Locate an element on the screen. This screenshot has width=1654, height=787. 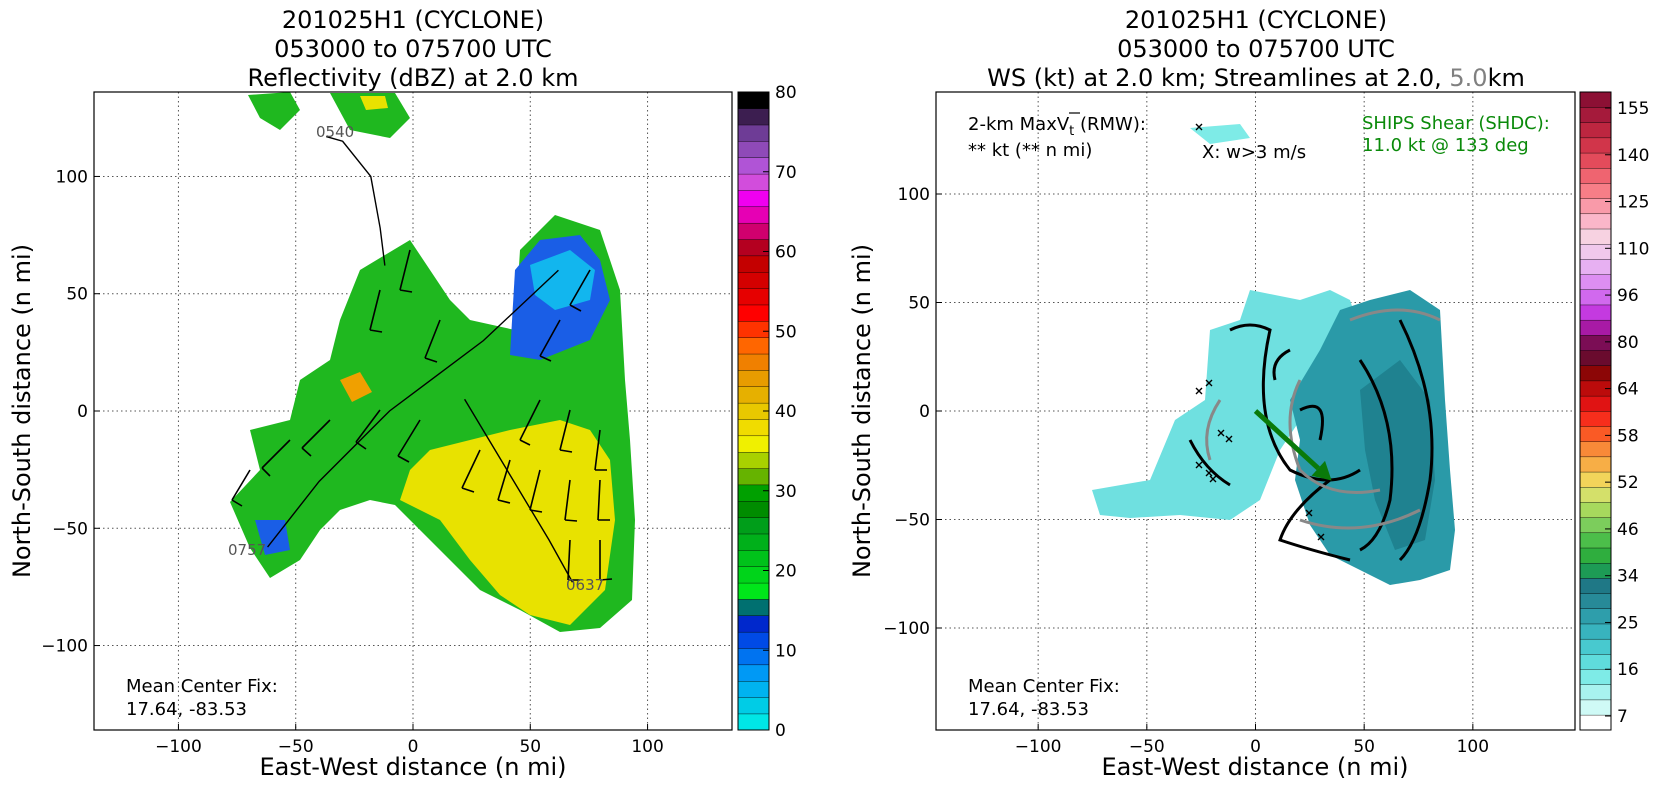
y-tick-label: 50 is located at coordinates (919, 303).